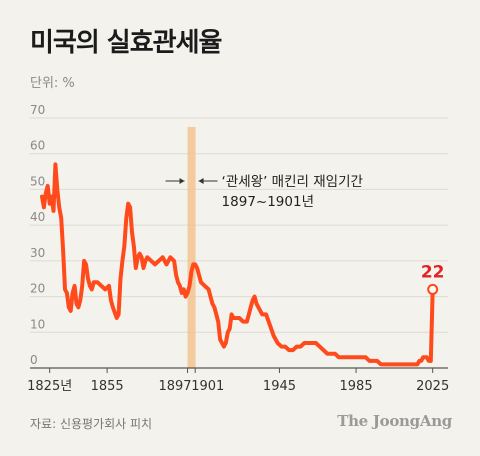  Describe the element at coordinates (174, 386) in the screenshot. I see `x-tick-label: 1897` at that location.